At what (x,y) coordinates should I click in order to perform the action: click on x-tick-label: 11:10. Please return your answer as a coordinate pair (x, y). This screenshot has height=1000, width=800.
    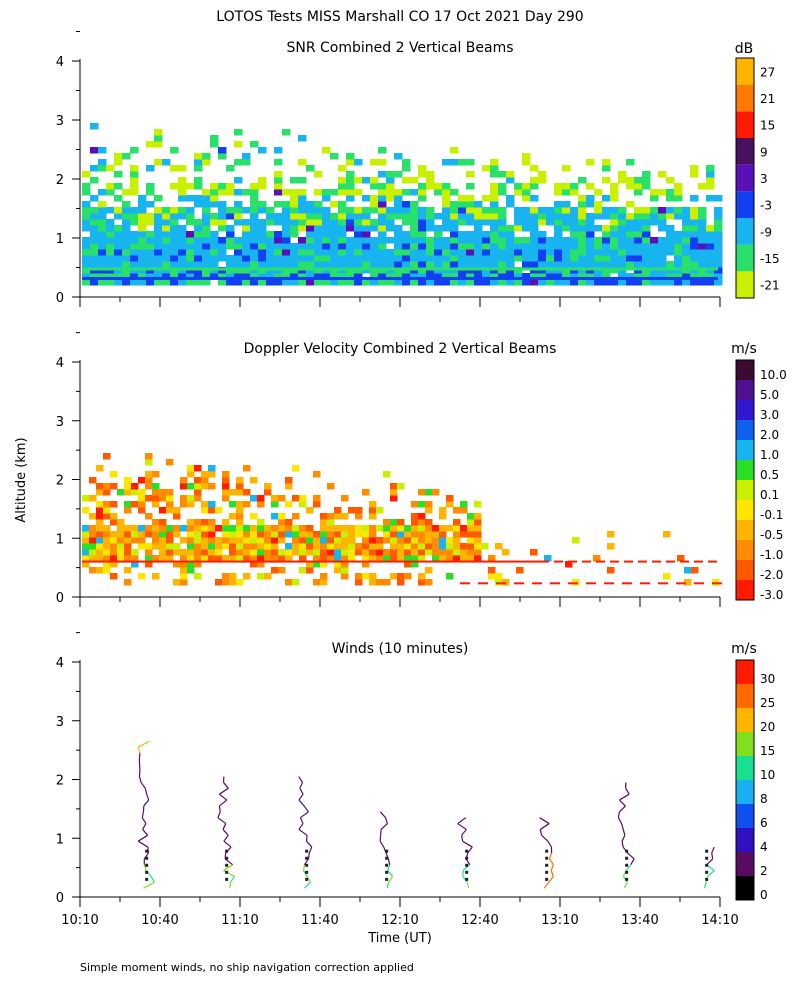
    Looking at the image, I should click on (239, 920).